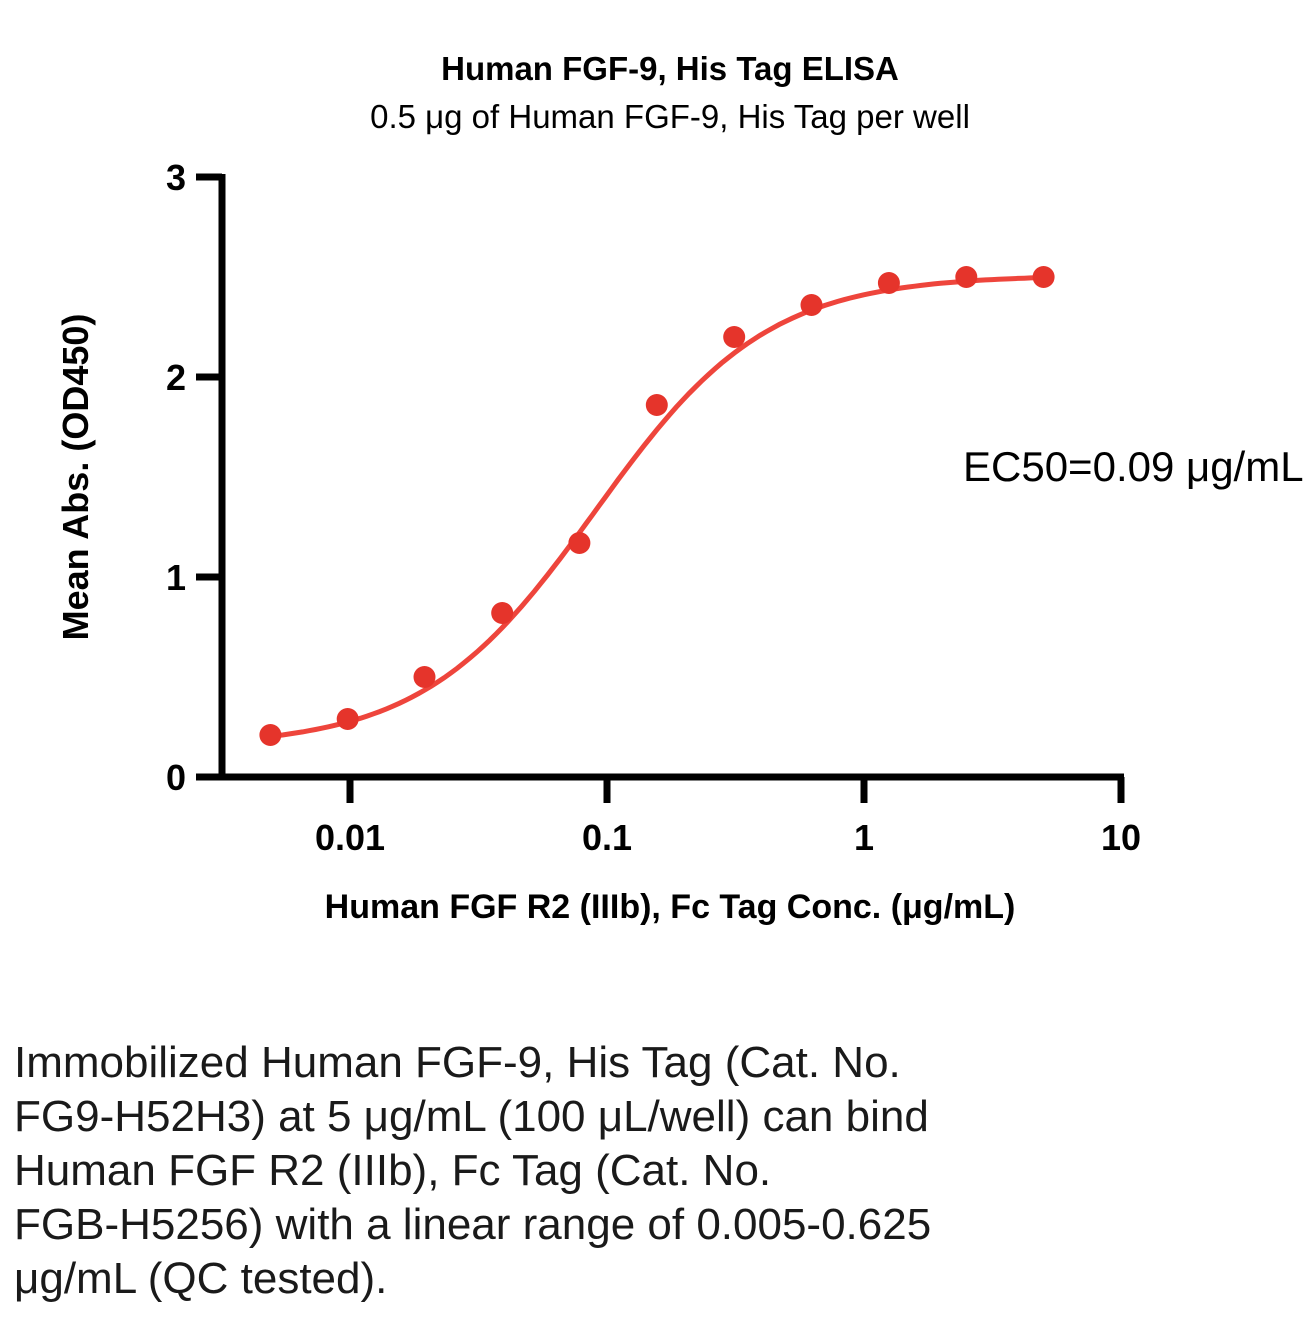  I want to click on chart-title: Human FGF-9, His Tag ELISA, so click(670, 68).